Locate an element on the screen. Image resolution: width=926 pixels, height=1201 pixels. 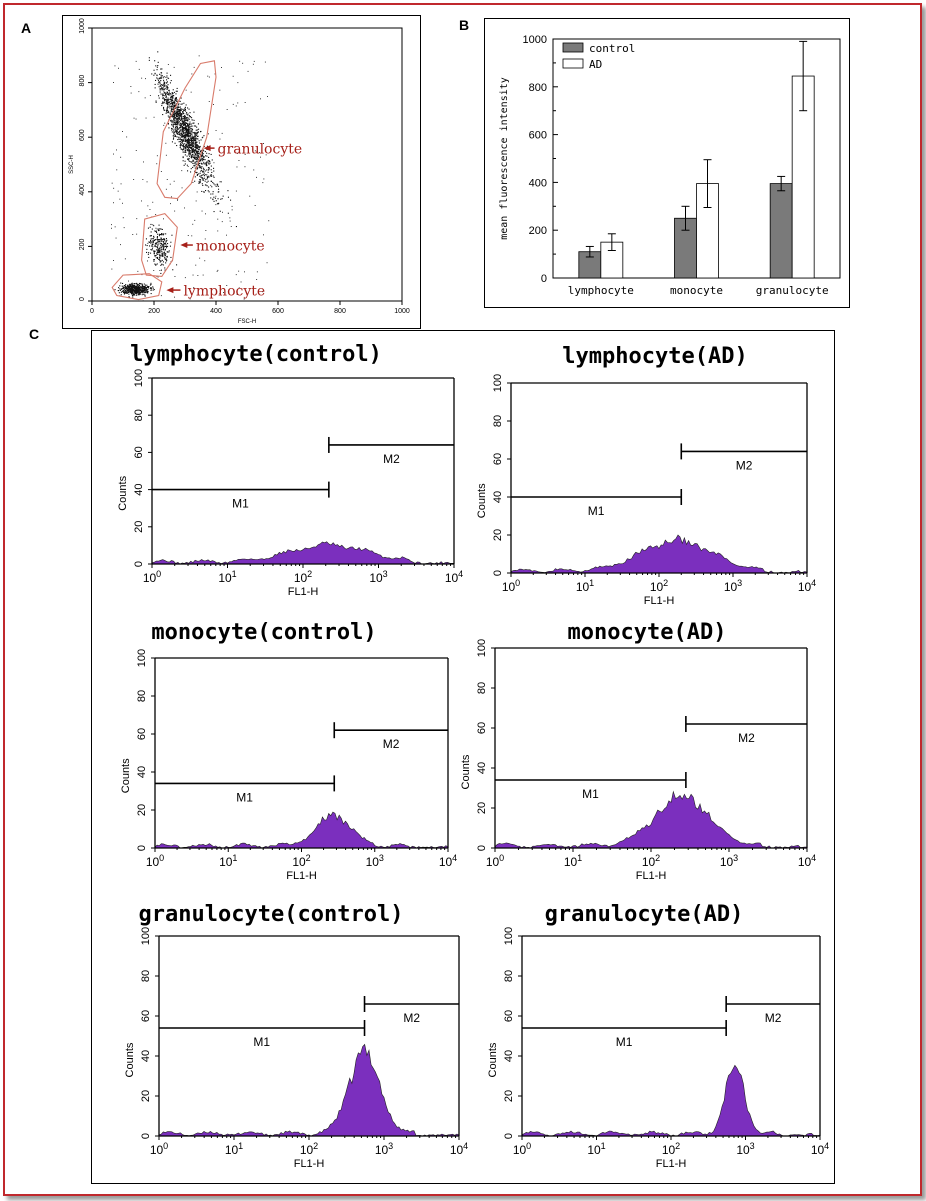
legend-swatch-control is located at coordinates (573, 47).